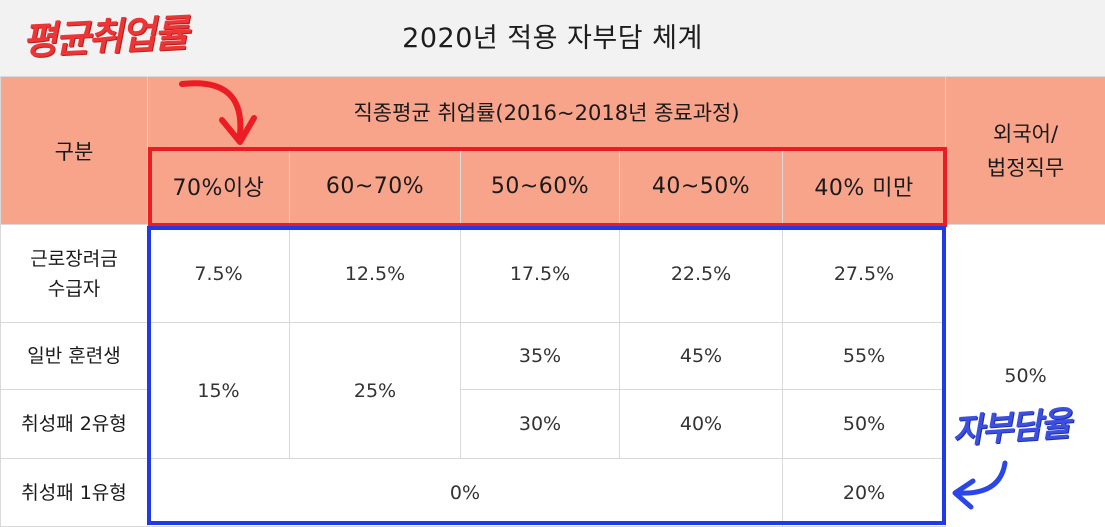 This screenshot has height=527, width=1105. I want to click on row-label-employment-package-2: 취성패 2유형, so click(74, 424).